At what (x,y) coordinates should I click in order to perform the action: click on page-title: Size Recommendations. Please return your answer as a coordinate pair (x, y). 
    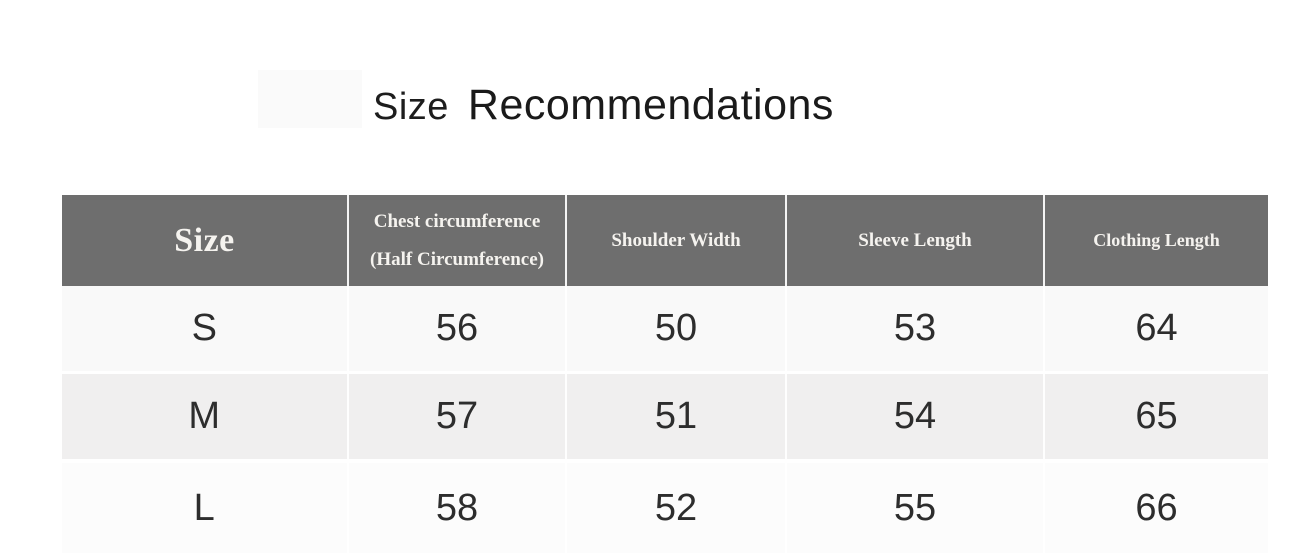
    Looking at the image, I should click on (603, 105).